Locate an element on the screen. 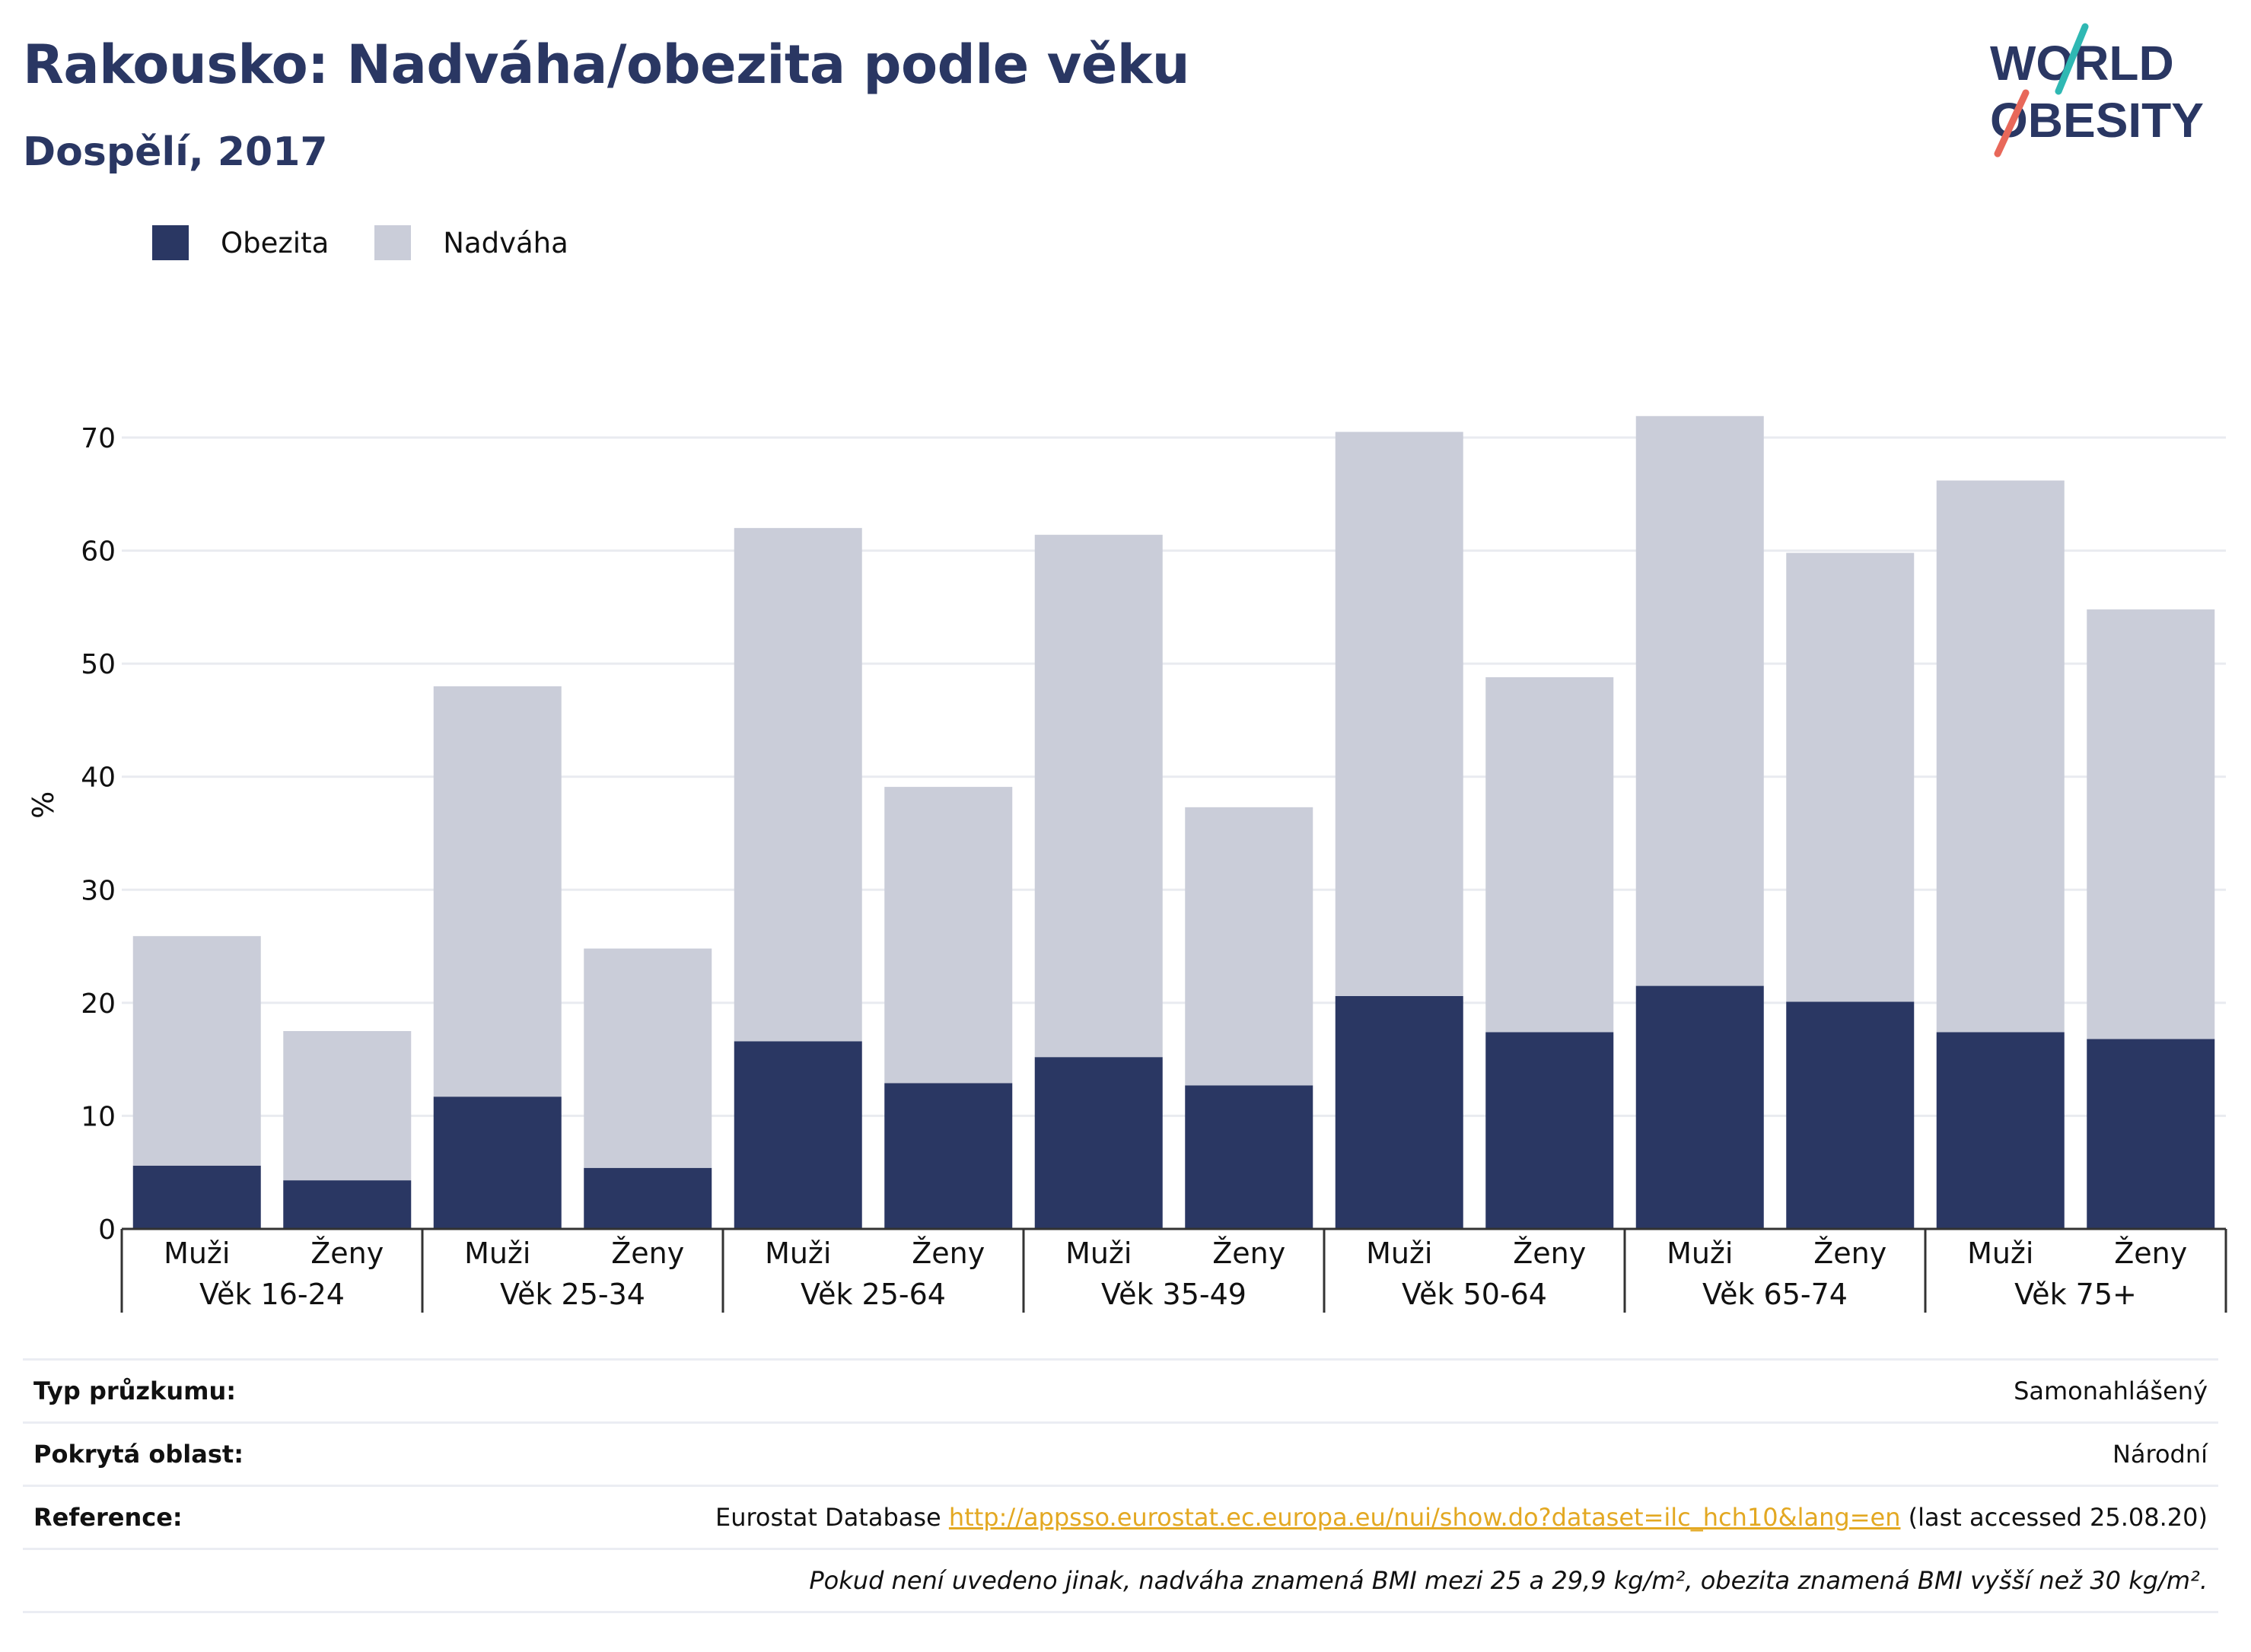 This screenshot has height=1652, width=2251. y-tick-label: 40 is located at coordinates (98, 778).